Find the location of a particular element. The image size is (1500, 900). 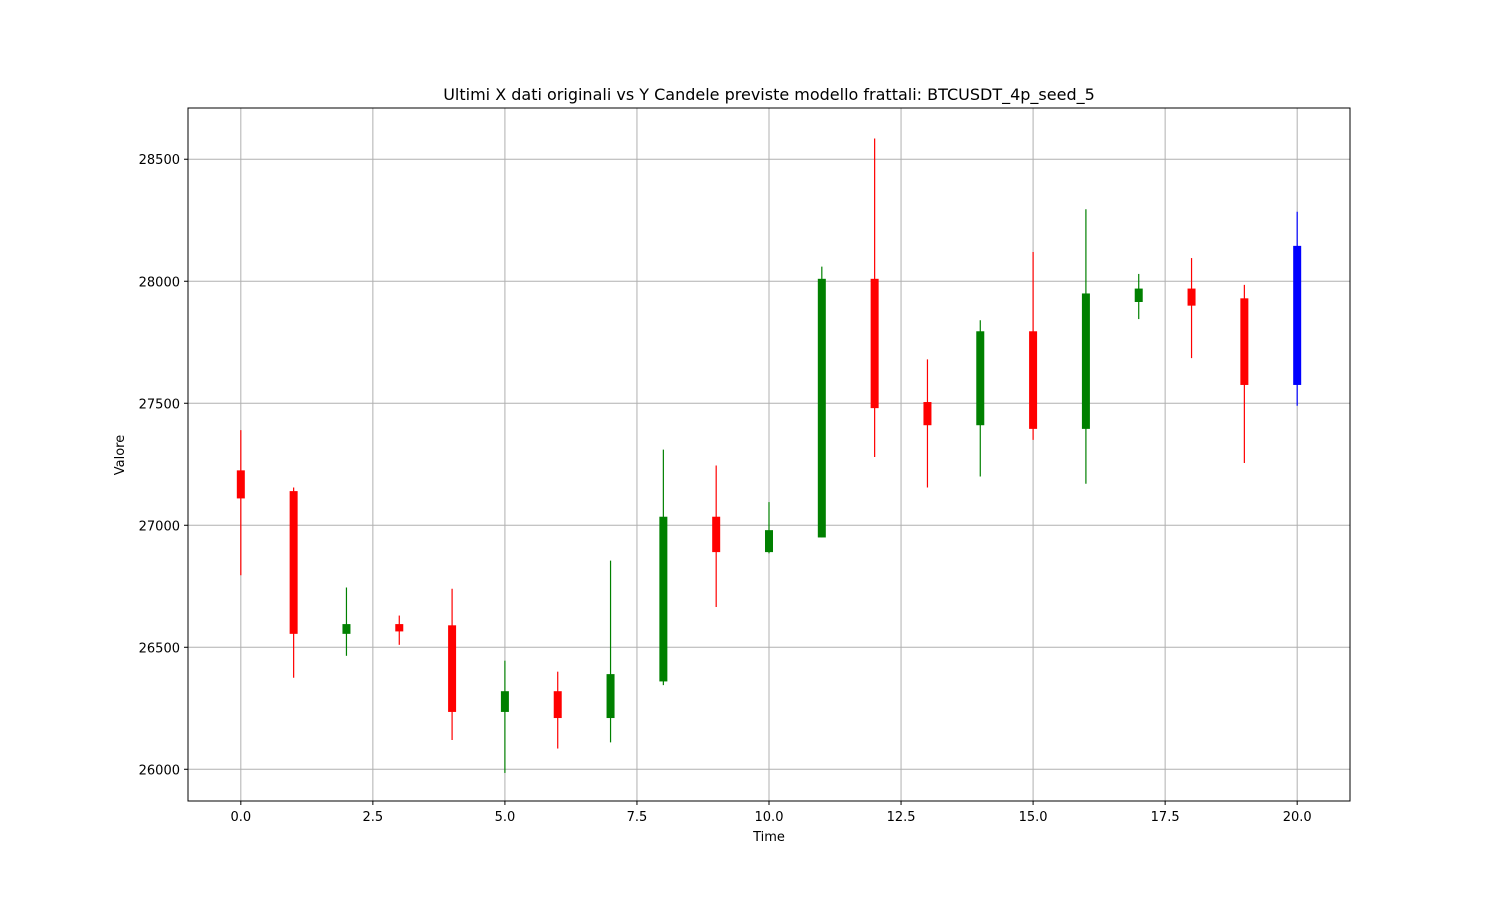

y-axis-label: Valore is located at coordinates (120, 455).